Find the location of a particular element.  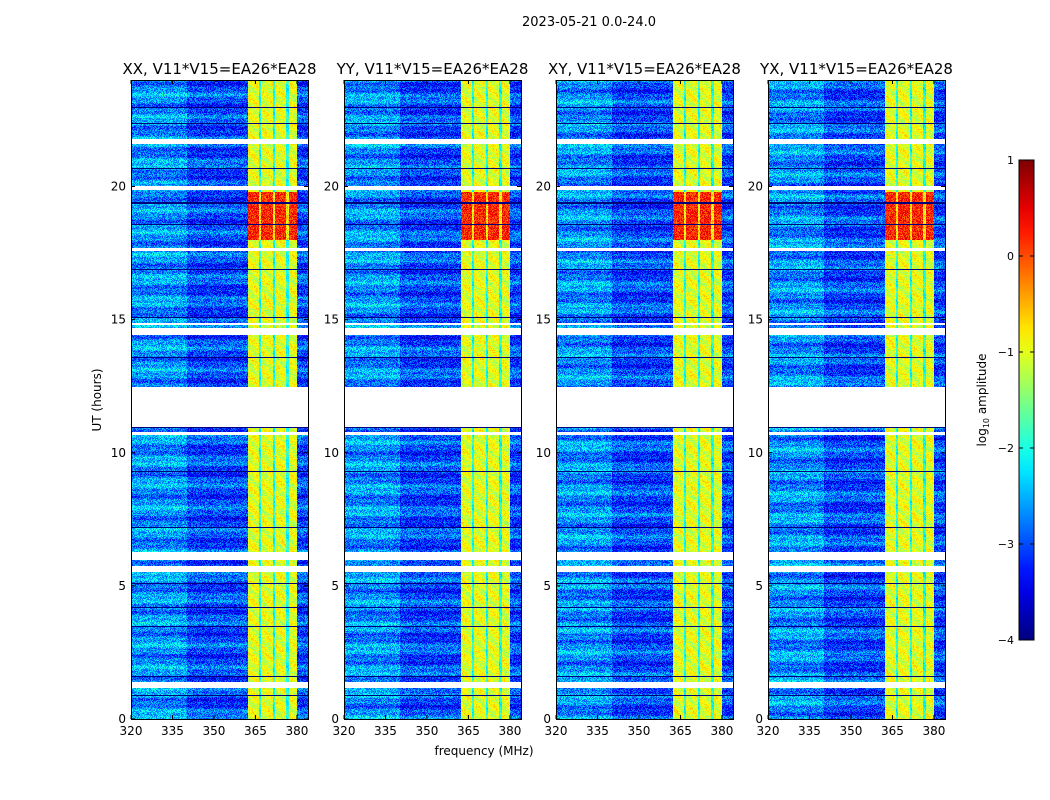

panel-title-3: XY, V11*V15=EA26*EA28 is located at coordinates (644, 69).